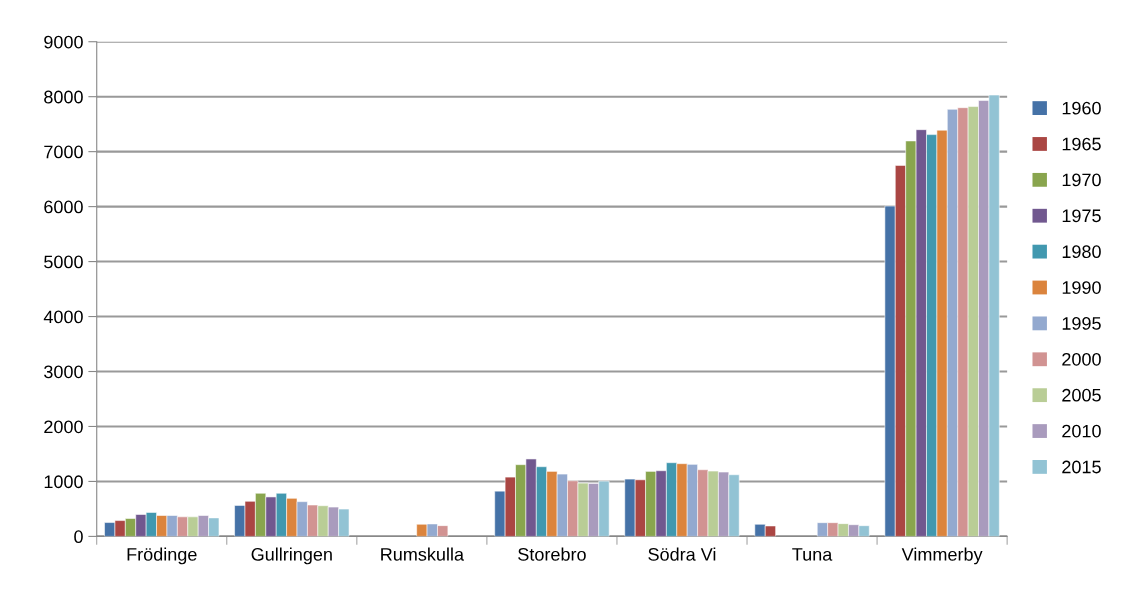  What do you see at coordinates (942, 556) in the screenshot?
I see `x-tick-label: Vimmerby` at bounding box center [942, 556].